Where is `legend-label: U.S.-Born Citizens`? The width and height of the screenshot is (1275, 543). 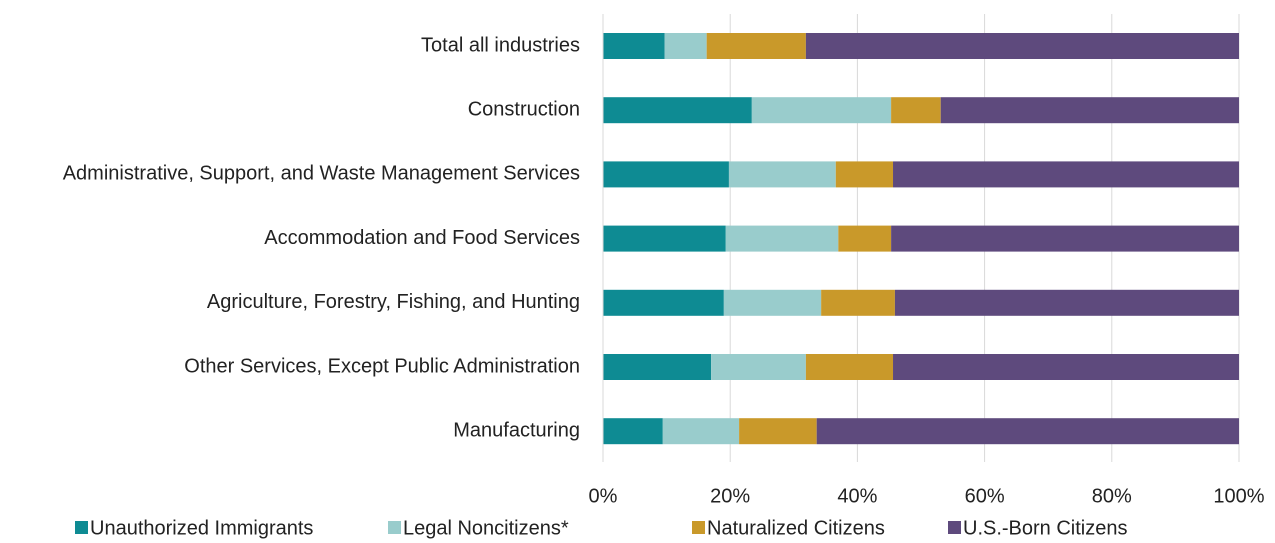 legend-label: U.S.-Born Citizens is located at coordinates (1045, 528).